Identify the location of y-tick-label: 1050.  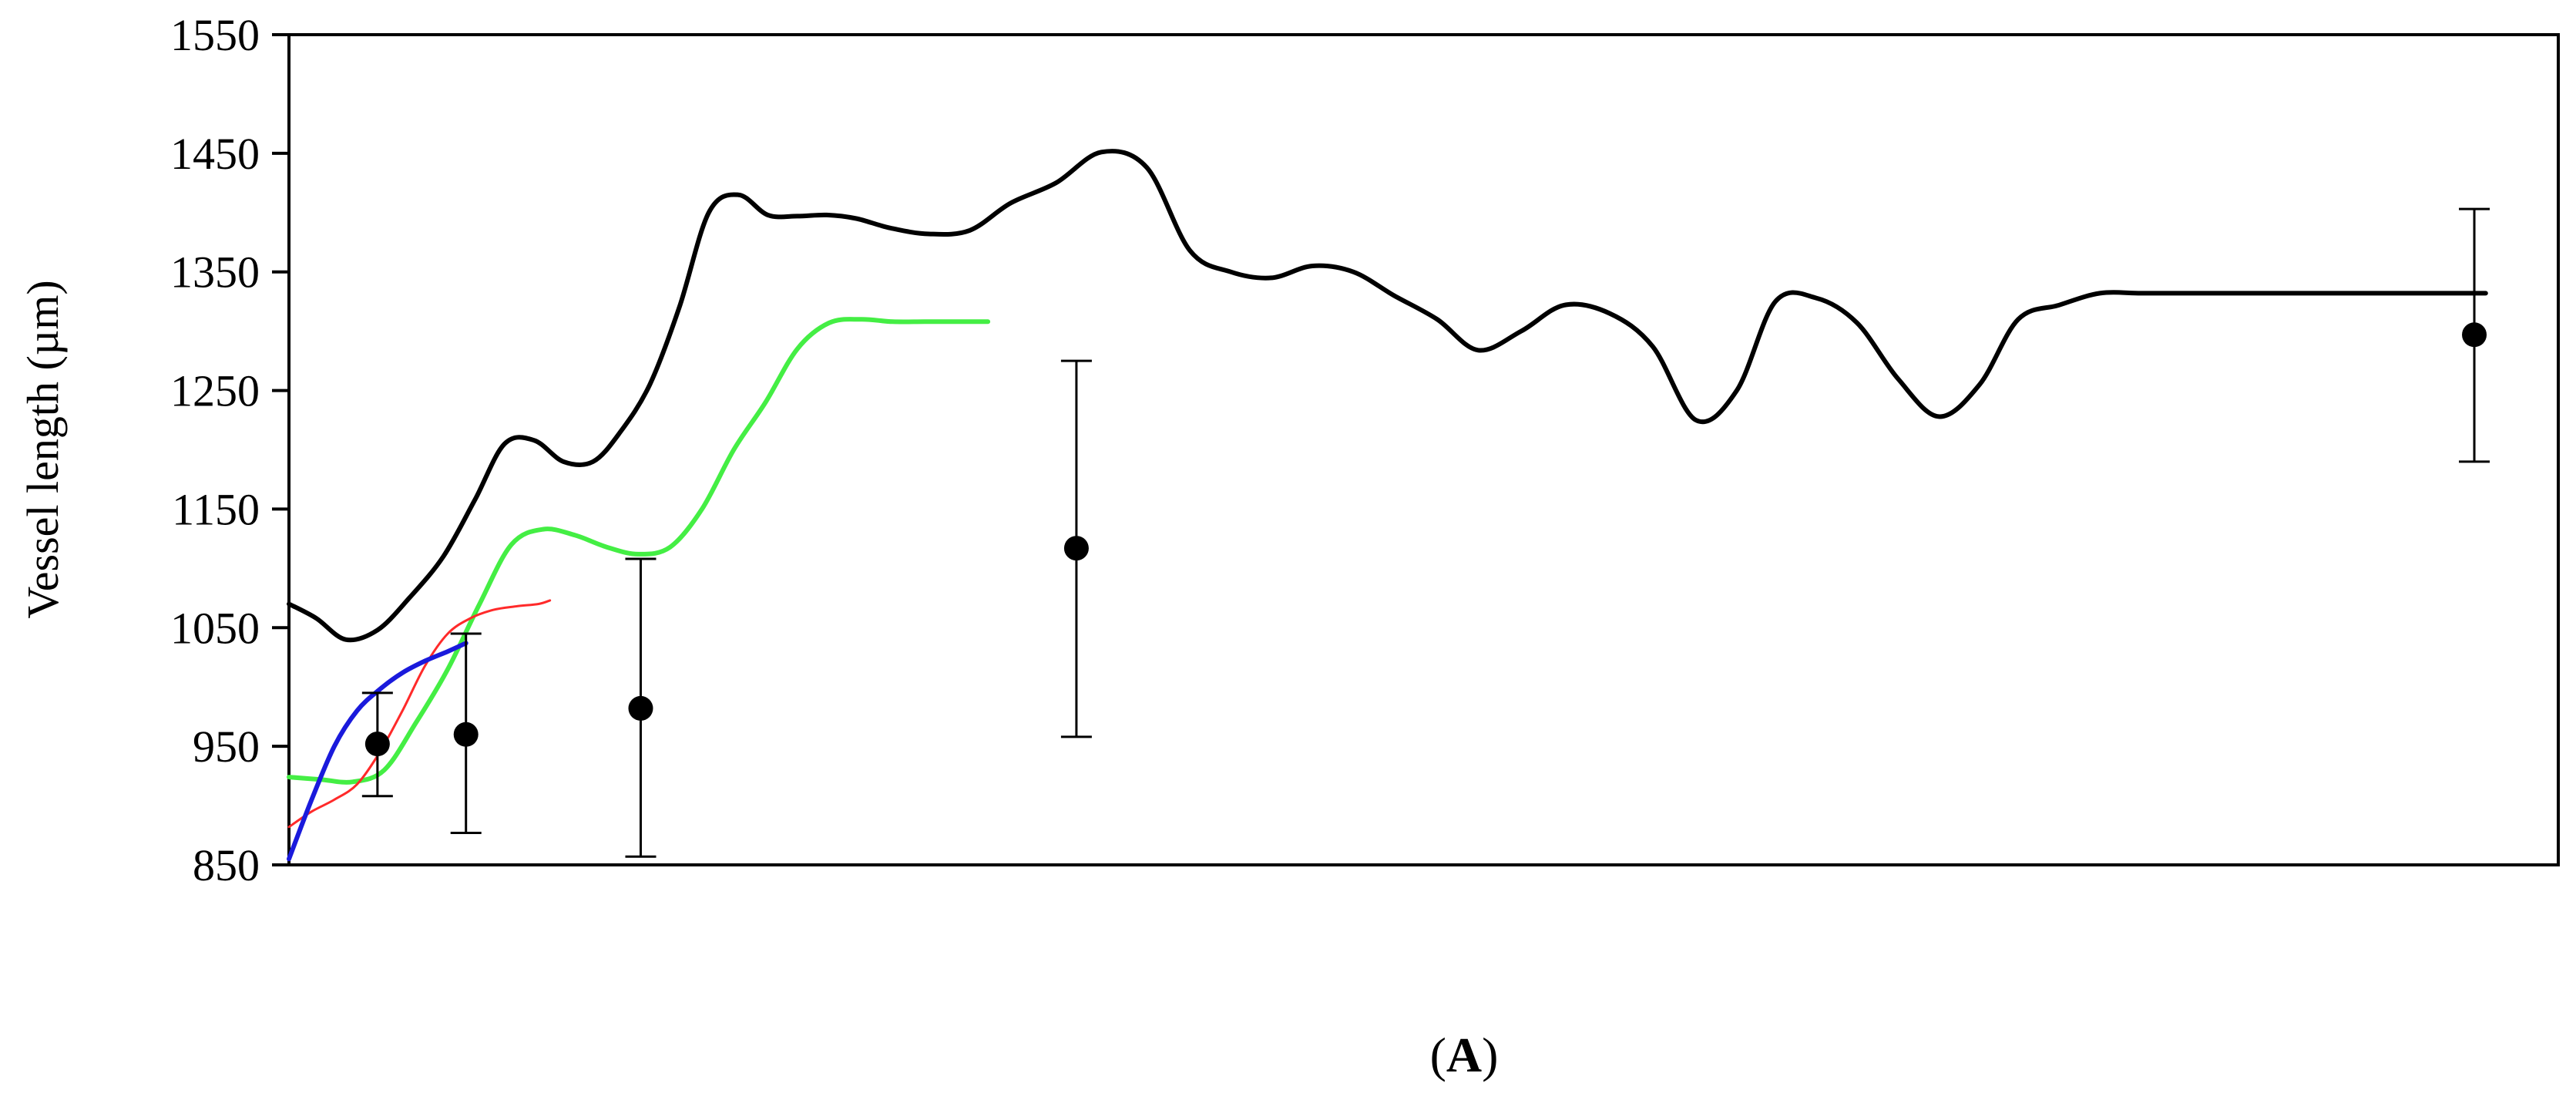
(215, 628).